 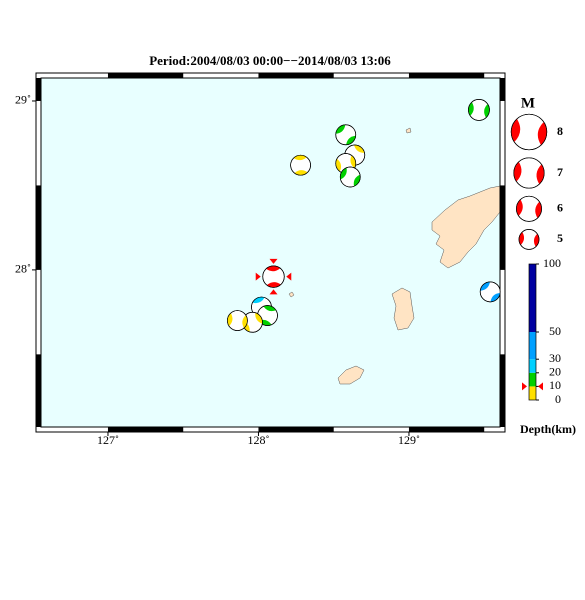 I want to click on legend-title: M, so click(x=528, y=103).